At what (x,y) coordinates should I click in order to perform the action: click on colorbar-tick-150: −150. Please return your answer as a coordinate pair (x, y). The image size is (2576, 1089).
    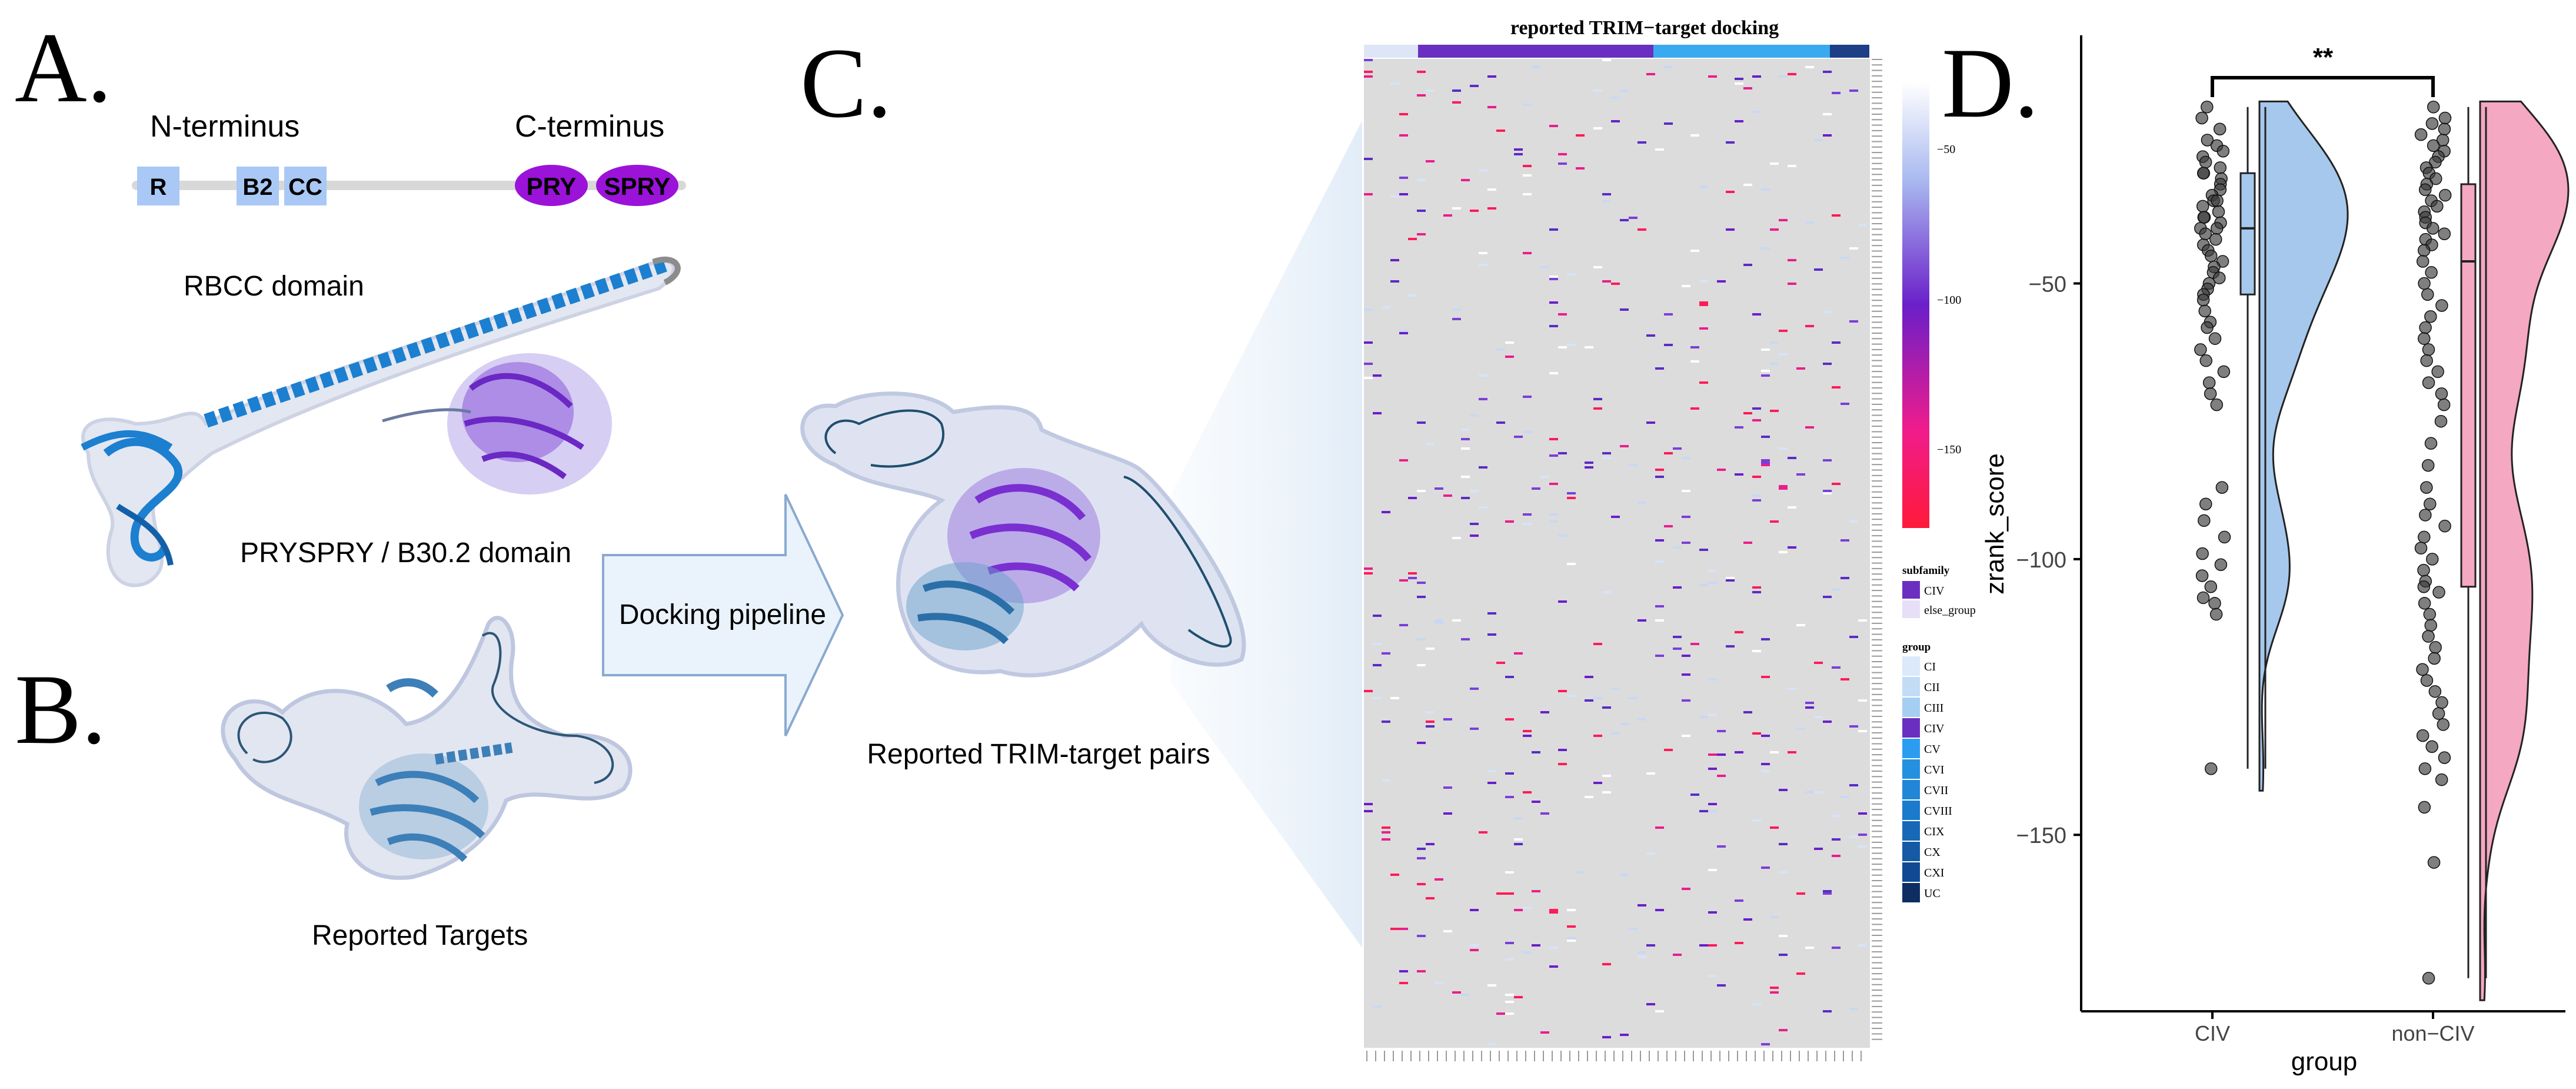
    Looking at the image, I should click on (1949, 449).